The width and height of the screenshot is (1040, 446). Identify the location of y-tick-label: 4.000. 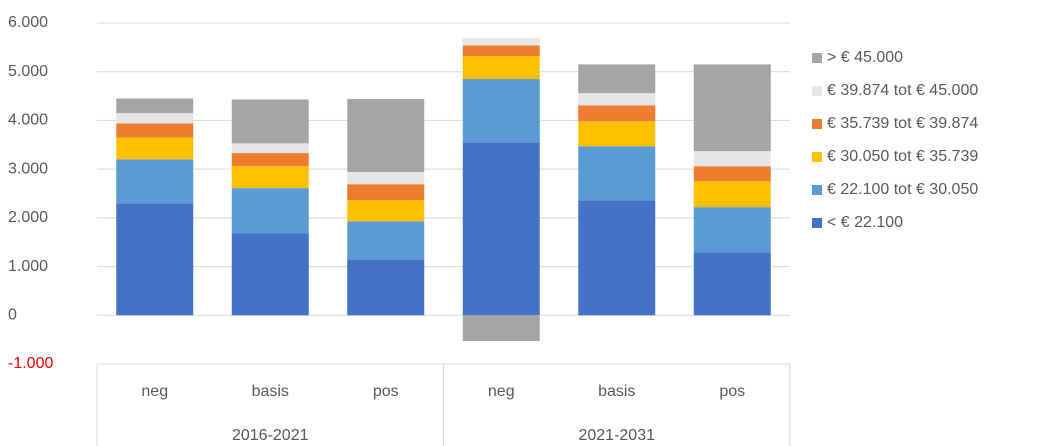
(28, 120).